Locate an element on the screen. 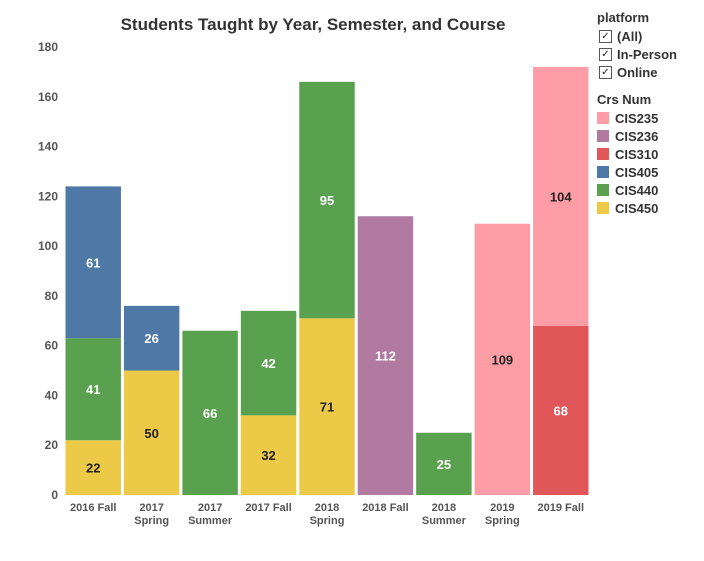 Image resolution: width=704 pixels, height=561 pixels. bar-value-label: 26 is located at coordinates (151, 338).